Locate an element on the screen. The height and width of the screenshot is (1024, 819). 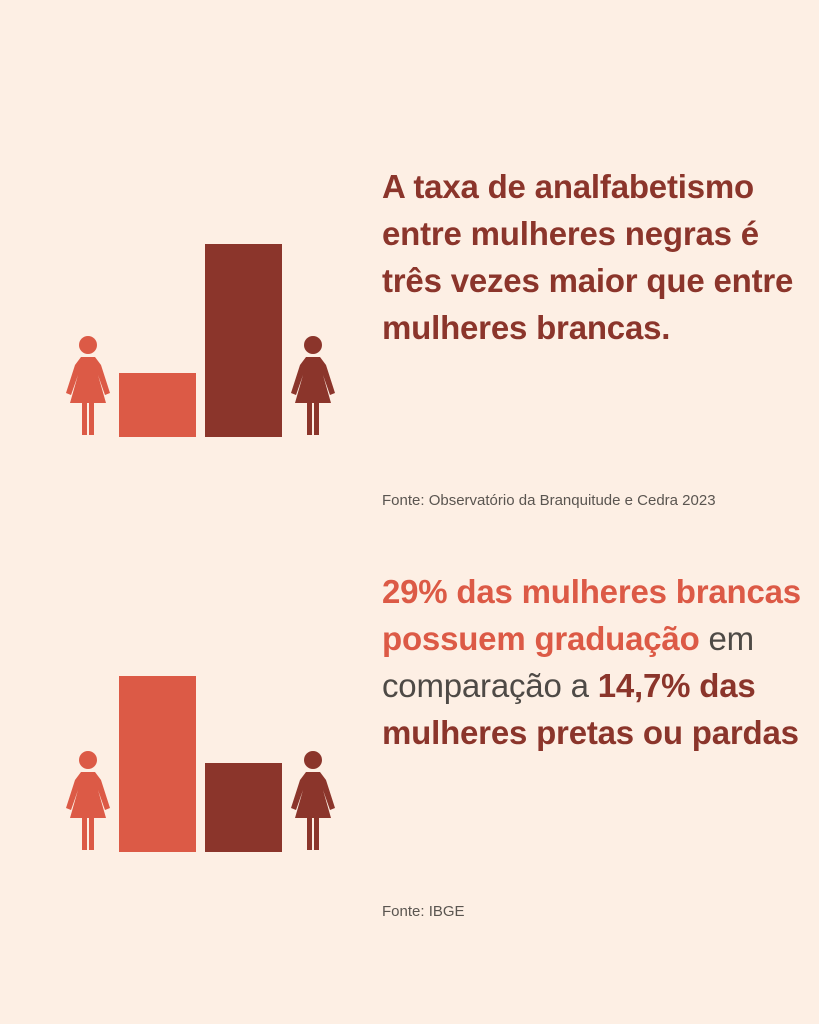
graduation-chart-svg is located at coordinates (200, 764).